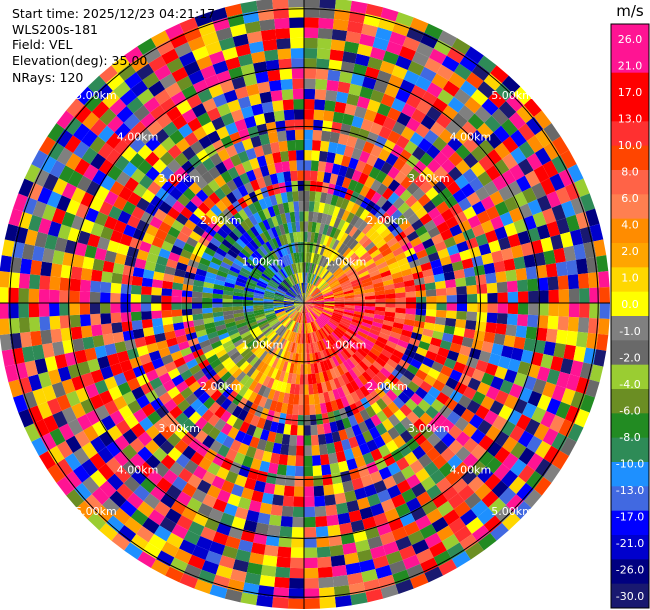 The height and width of the screenshot is (610, 650). Describe the element at coordinates (630, 516) in the screenshot. I see `colorbar-tick-label: -17.0` at that location.